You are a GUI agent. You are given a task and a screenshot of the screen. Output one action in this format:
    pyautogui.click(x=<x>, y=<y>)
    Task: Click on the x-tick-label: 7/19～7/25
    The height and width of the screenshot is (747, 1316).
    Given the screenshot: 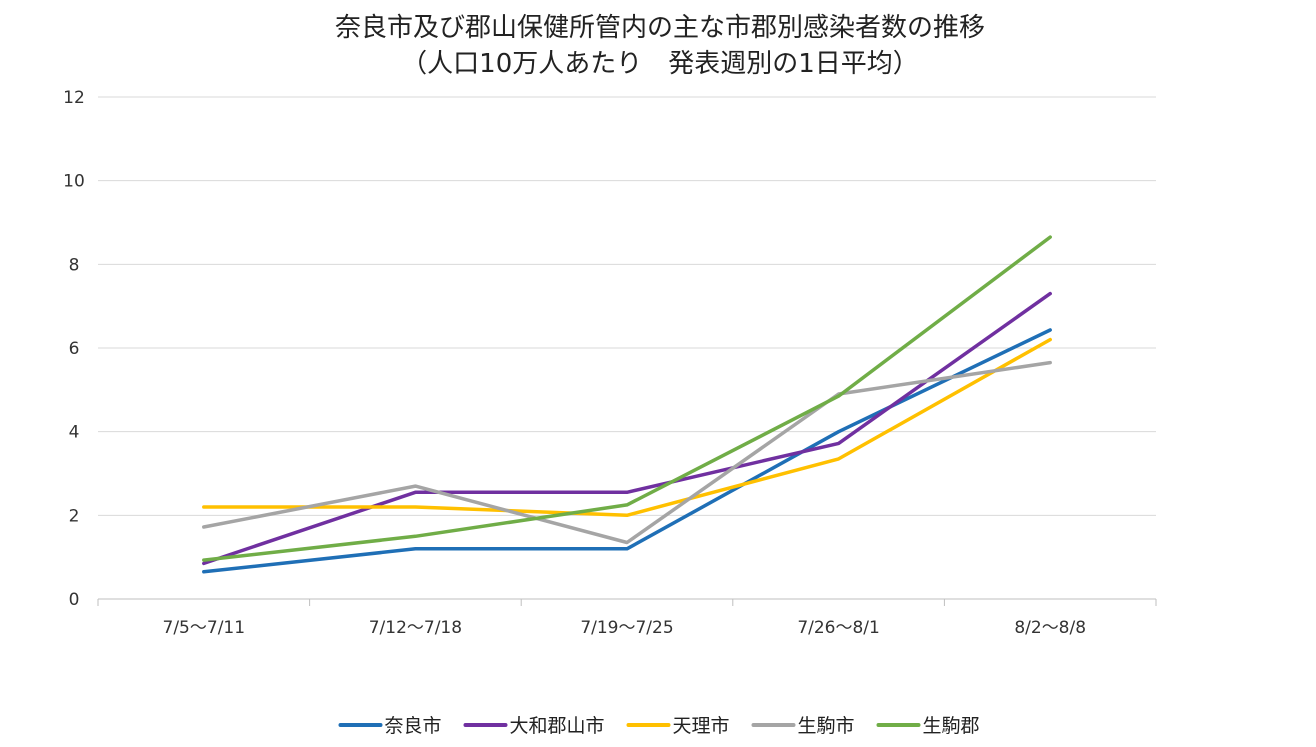 What is the action you would take?
    pyautogui.click(x=626, y=628)
    